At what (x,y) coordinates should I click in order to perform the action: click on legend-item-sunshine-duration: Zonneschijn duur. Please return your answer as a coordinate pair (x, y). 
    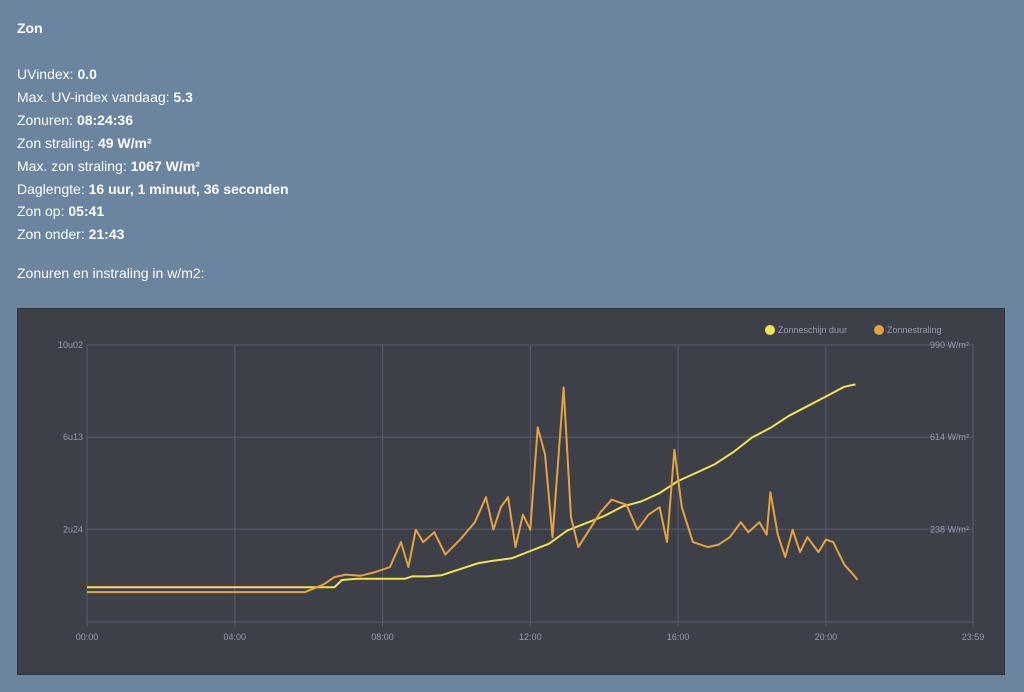
    Looking at the image, I should click on (812, 330).